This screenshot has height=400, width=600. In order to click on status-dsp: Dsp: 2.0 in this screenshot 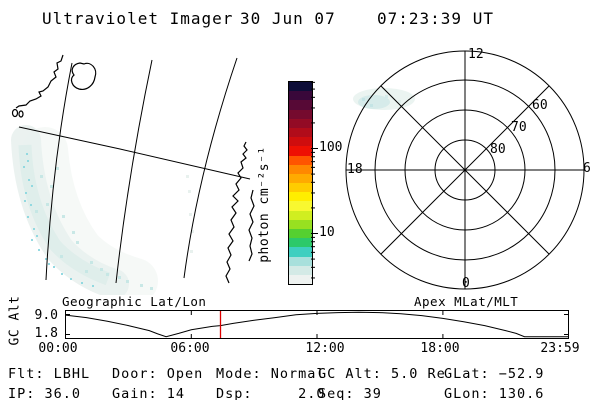, I will do `click(271, 393)`.